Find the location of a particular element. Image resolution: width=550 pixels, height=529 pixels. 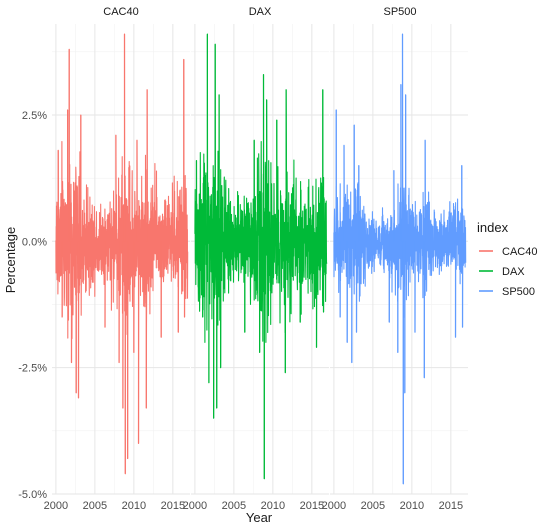

y-axis-title: Percentage is located at coordinates (10, 260).